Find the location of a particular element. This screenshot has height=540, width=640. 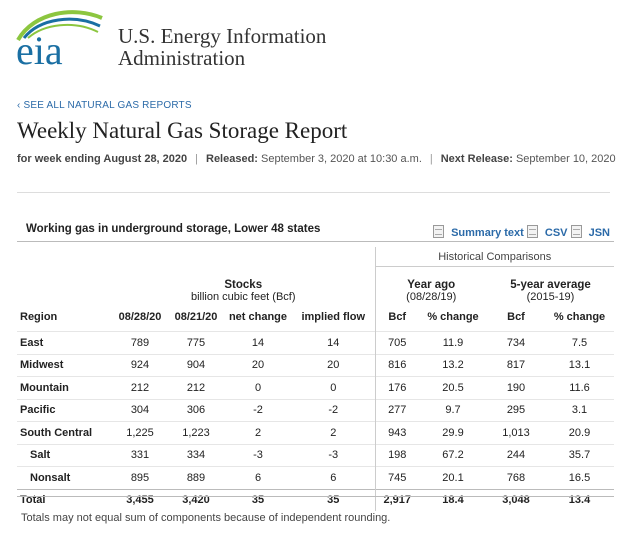

table-cell: 20.1 is located at coordinates (453, 477).